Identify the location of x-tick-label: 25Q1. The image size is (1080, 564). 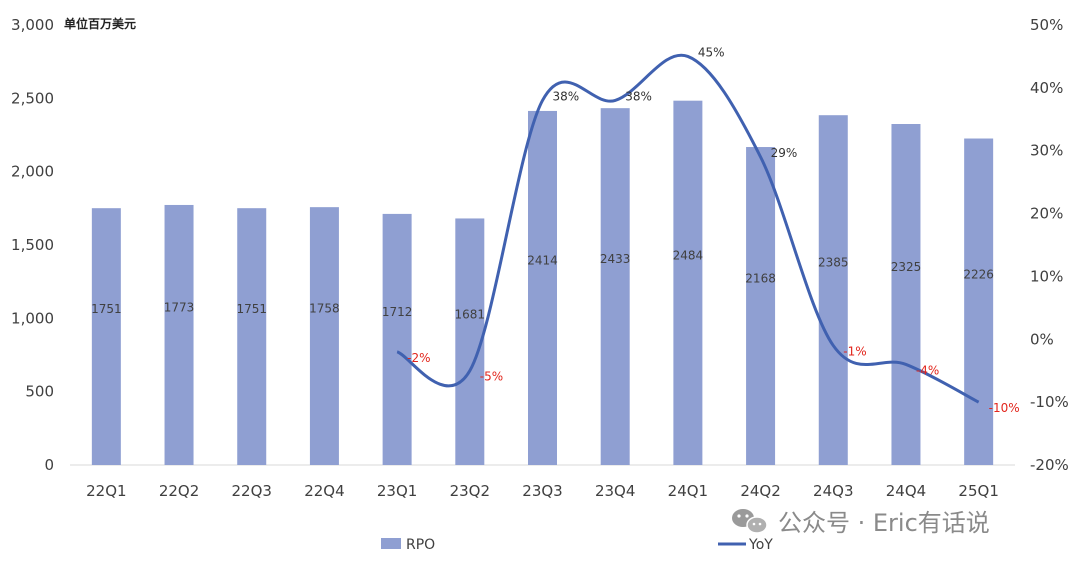
(978, 491).